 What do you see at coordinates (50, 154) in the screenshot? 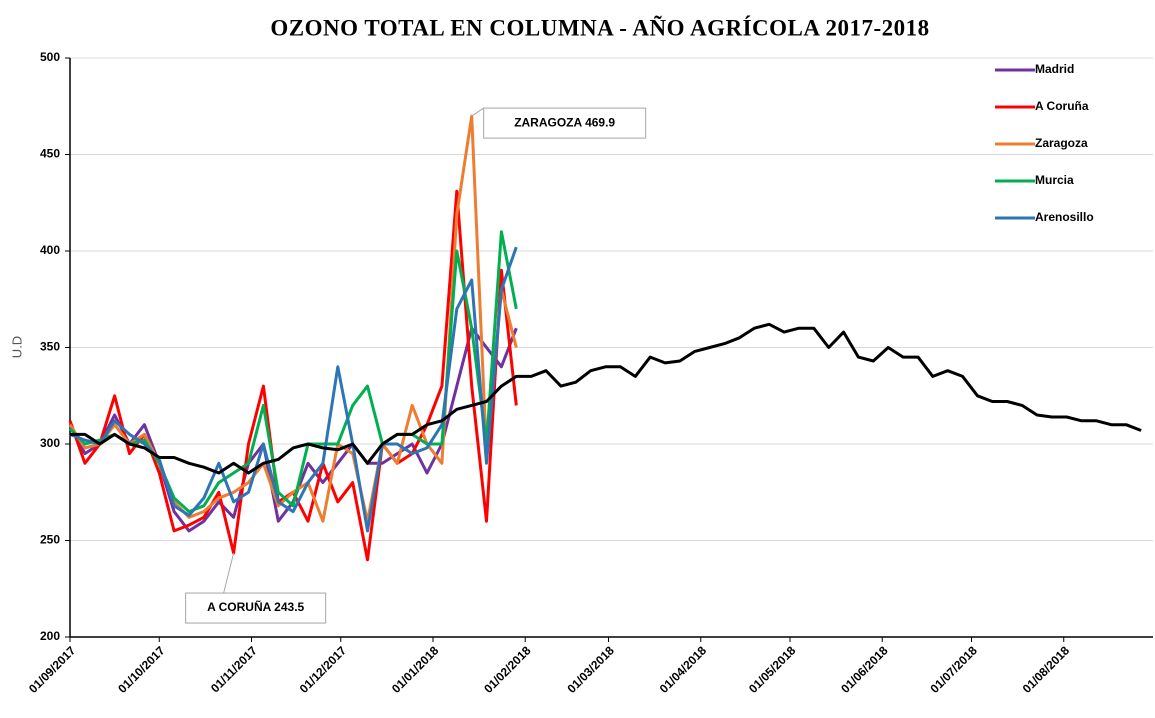
I see `y-tick-label: 450` at bounding box center [50, 154].